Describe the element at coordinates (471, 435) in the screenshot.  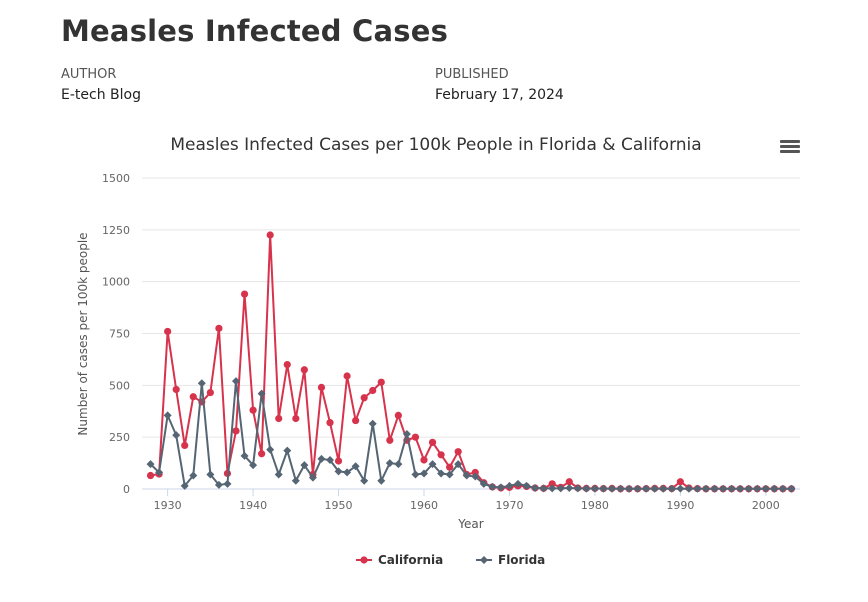
I see `series-florida` at that location.